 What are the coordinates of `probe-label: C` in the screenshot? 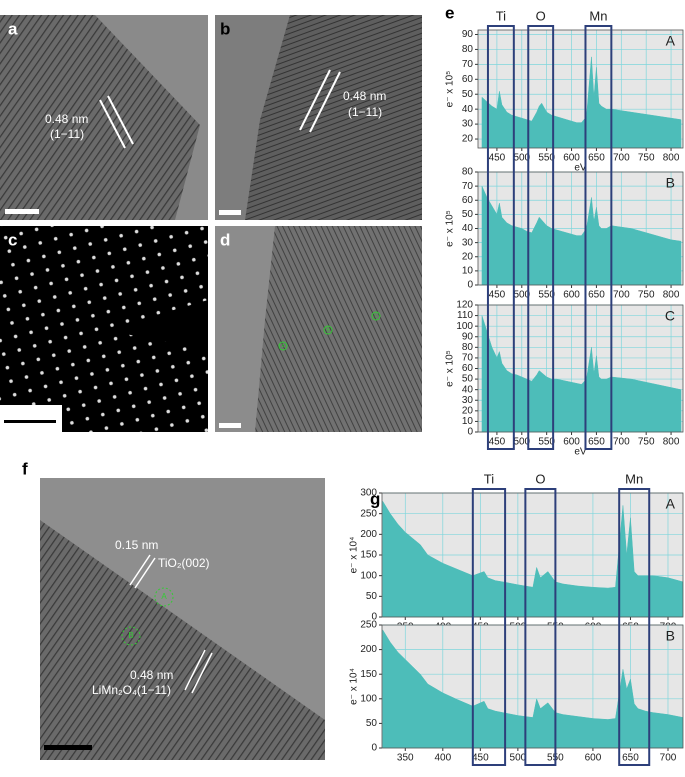 It's located at (376, 316).